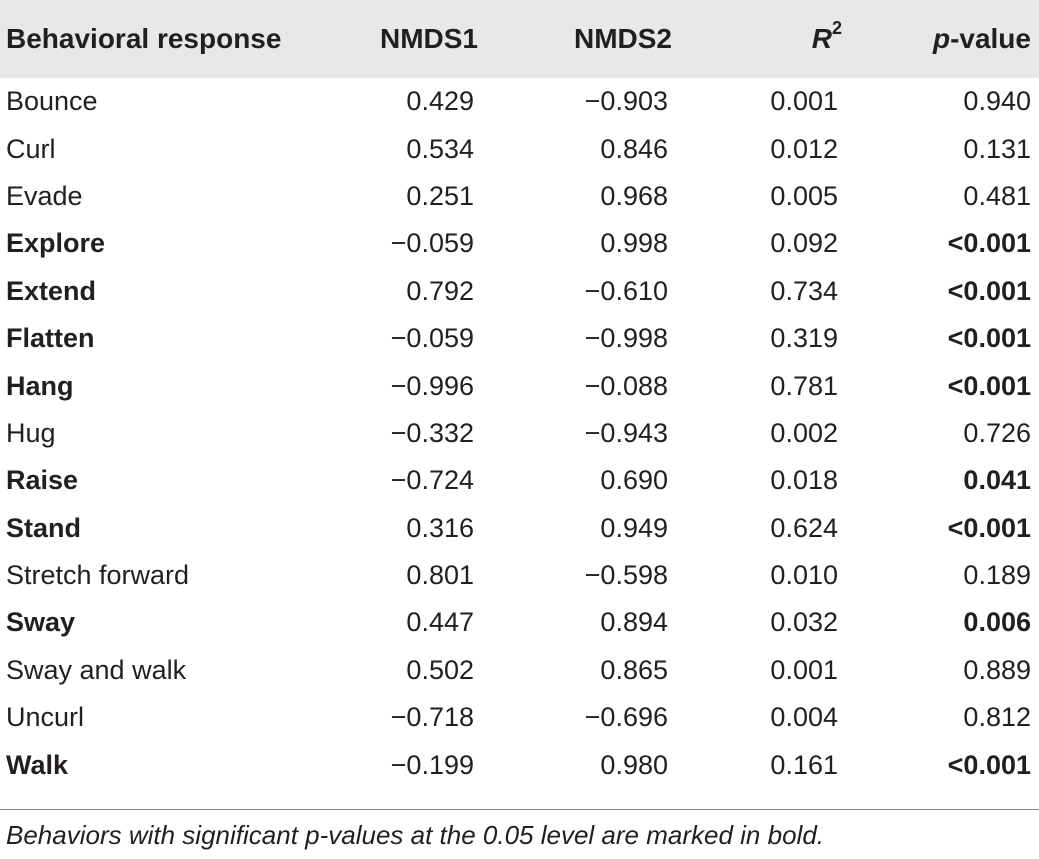 Image resolution: width=1039 pixels, height=859 pixels. I want to click on cell-nmds2: 0.894, so click(634, 622).